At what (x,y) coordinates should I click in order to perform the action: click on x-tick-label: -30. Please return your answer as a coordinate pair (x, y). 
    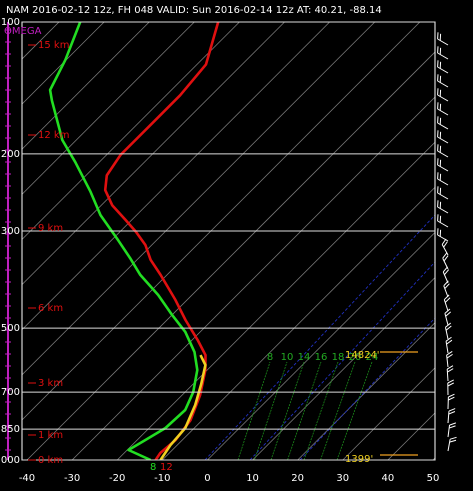
    Looking at the image, I should click on (72, 478).